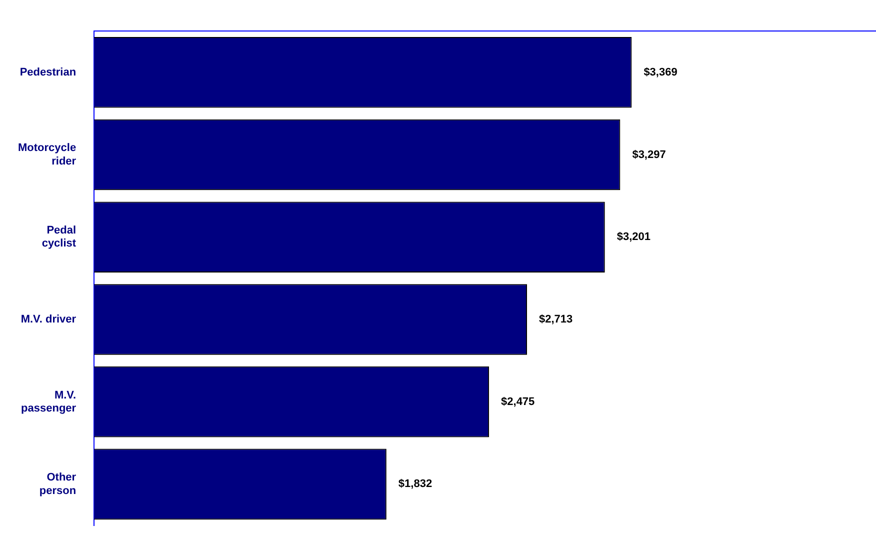  I want to click on data-label: $3,297, so click(649, 154).